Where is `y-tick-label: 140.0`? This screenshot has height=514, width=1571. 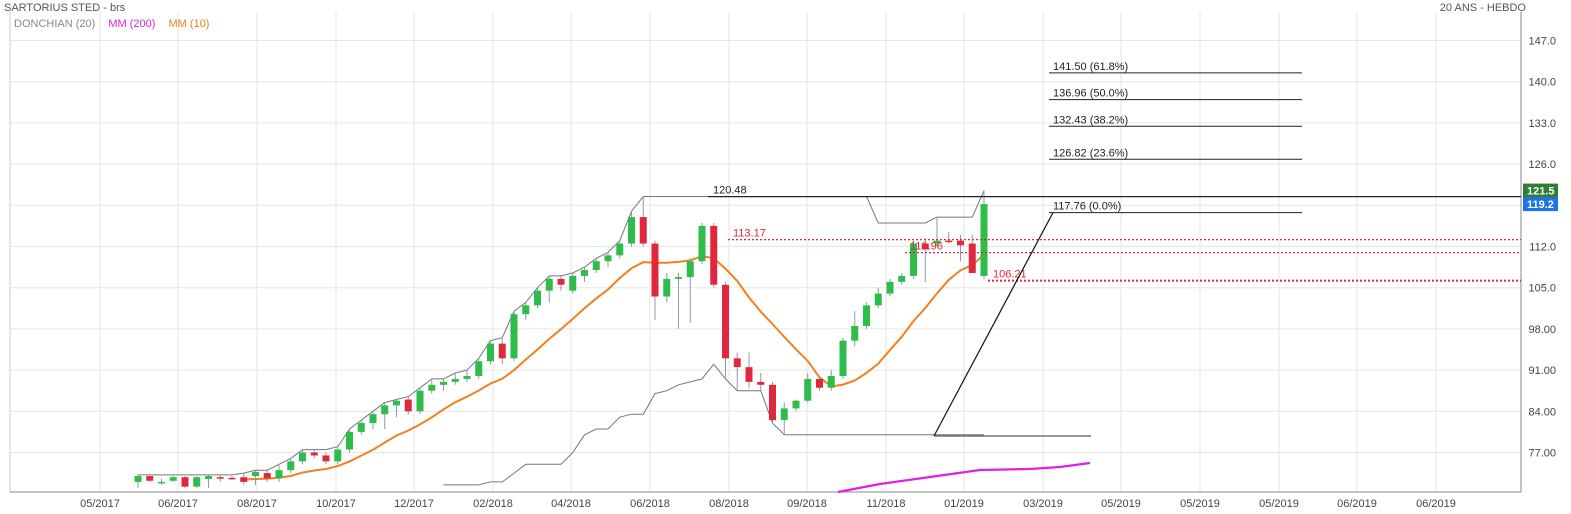
y-tick-label: 140.0 is located at coordinates (1542, 83).